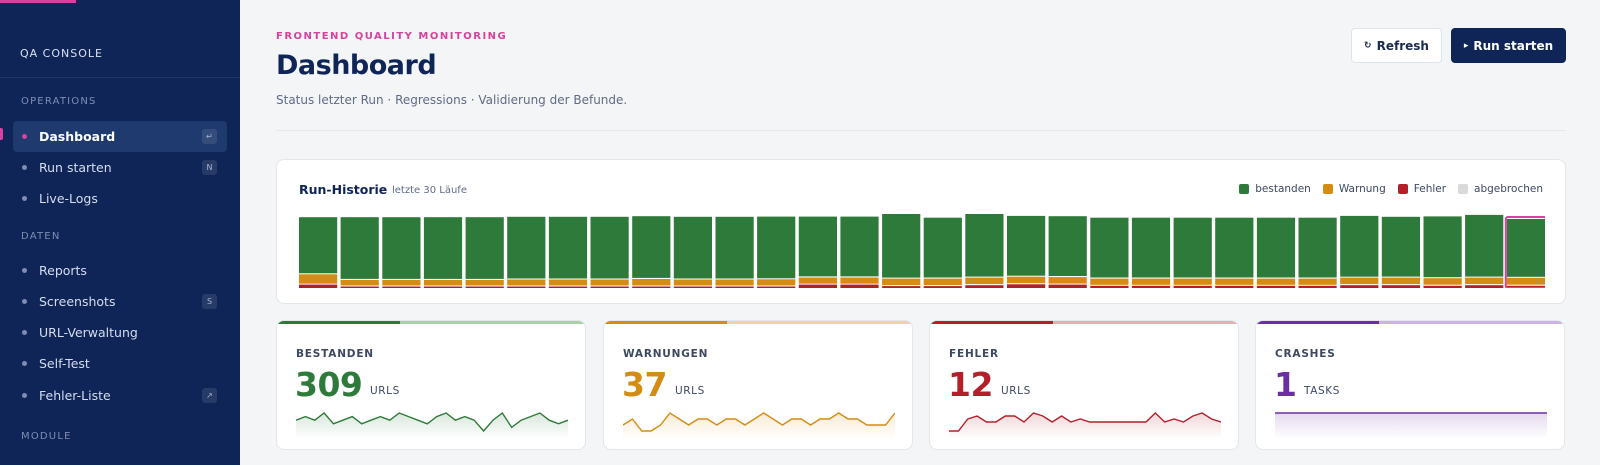  What do you see at coordinates (120, 198) in the screenshot?
I see `sidebar-item-live-logs: Live-Logs` at bounding box center [120, 198].